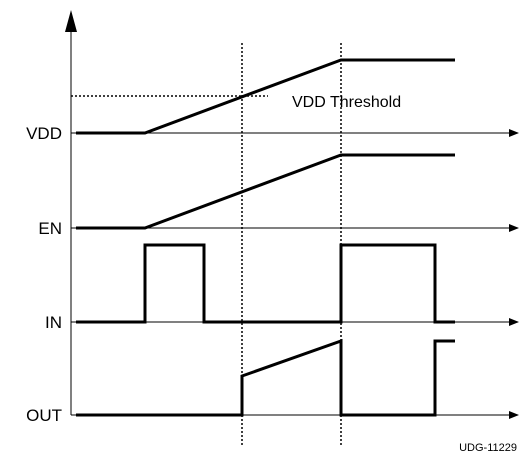  What do you see at coordinates (346, 102) in the screenshot?
I see `vdd-threshold-label: VDD Threshold` at bounding box center [346, 102].